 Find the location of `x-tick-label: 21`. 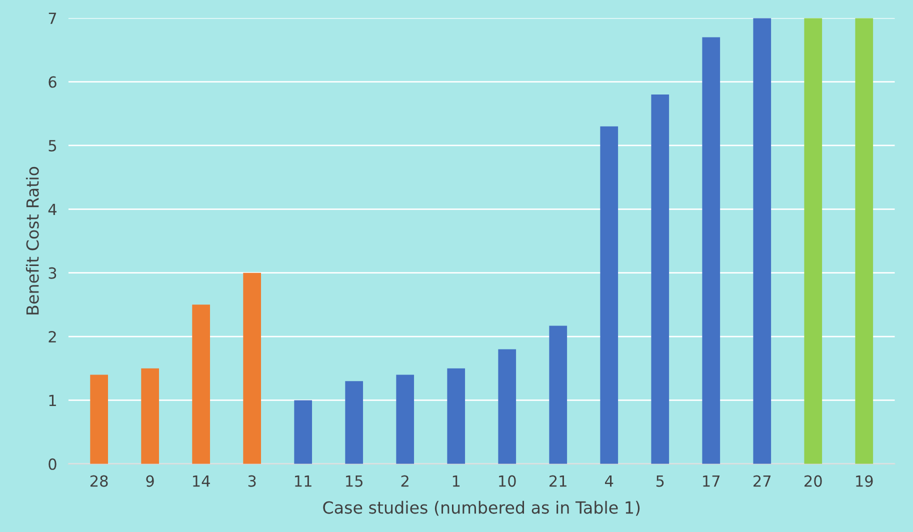

x-tick-label: 21 is located at coordinates (558, 481).